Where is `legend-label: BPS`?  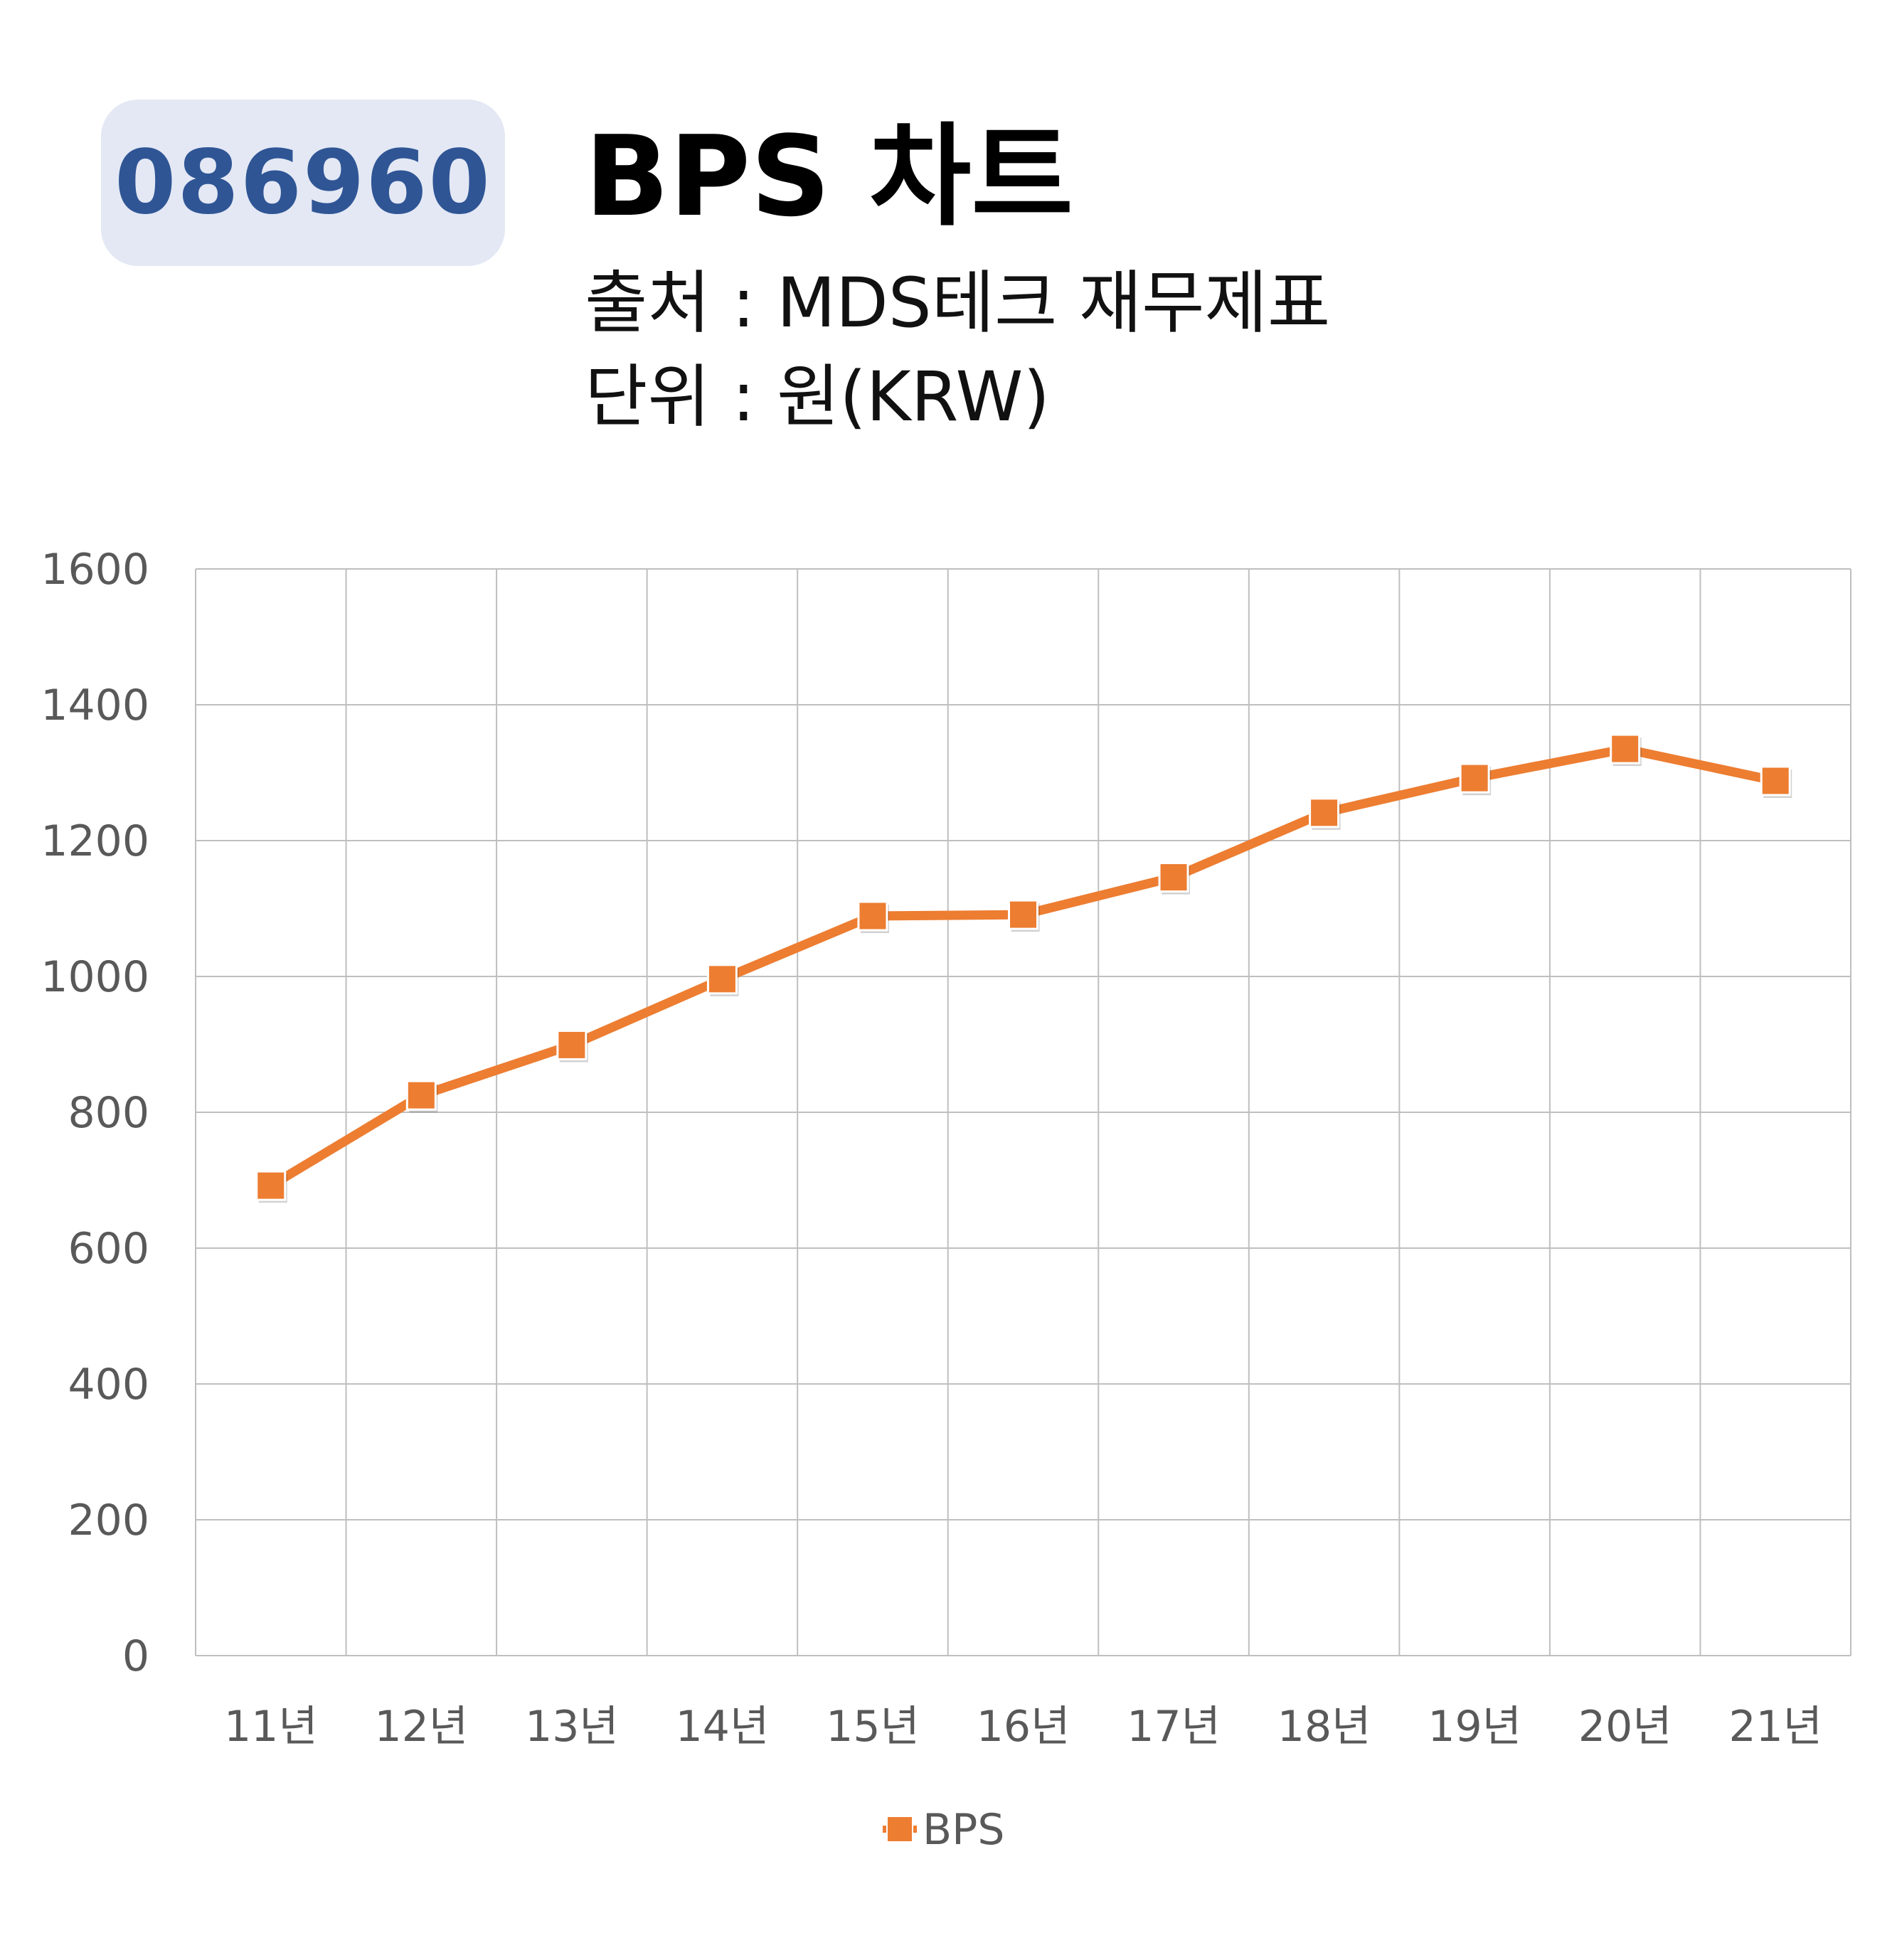
legend-label: BPS is located at coordinates (964, 1830).